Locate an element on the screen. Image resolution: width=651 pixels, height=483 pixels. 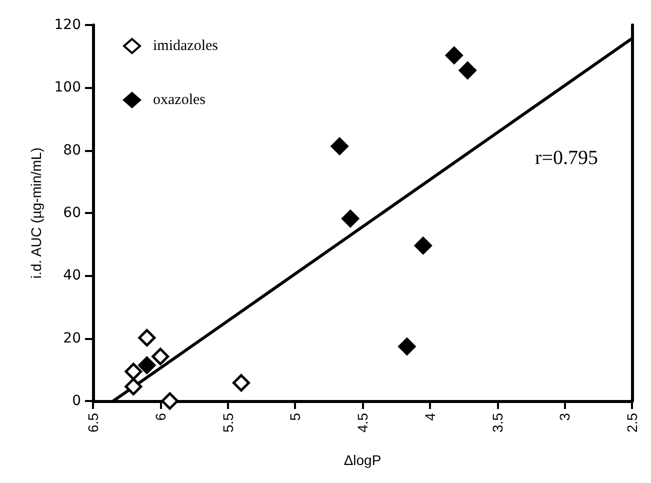
x-tick-label: 5.5 is located at coordinates (228, 422).